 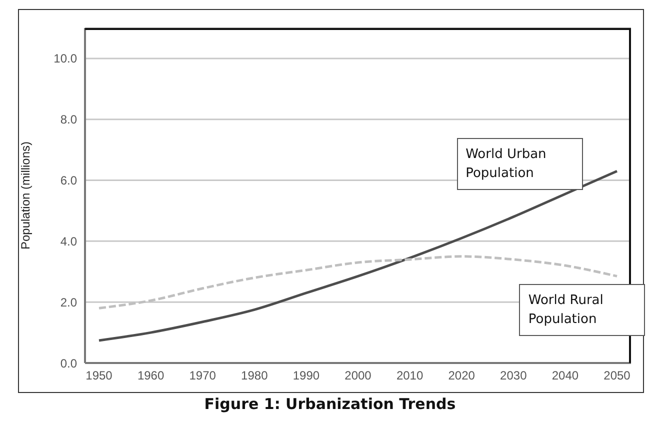 I want to click on x-tick-label: 1960, so click(x=150, y=375).